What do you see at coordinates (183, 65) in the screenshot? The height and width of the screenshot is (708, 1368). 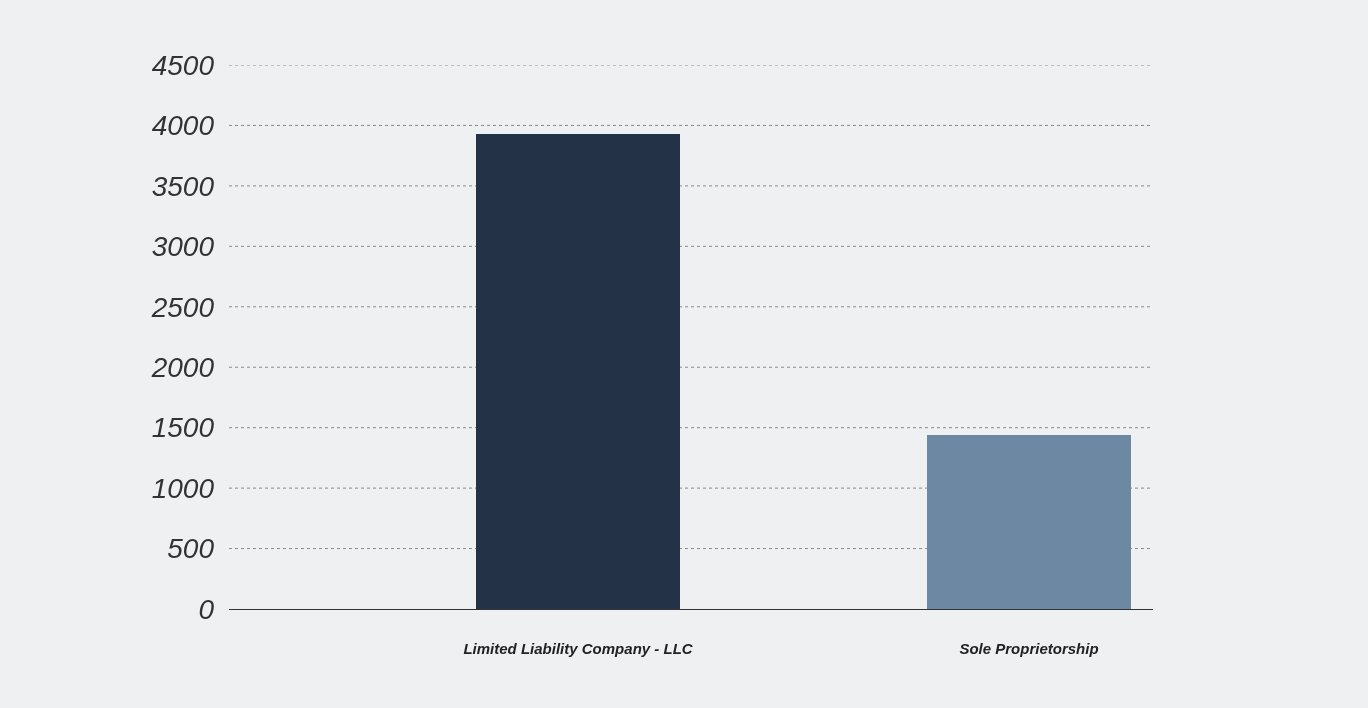 I see `y-tick-label: 4500` at bounding box center [183, 65].